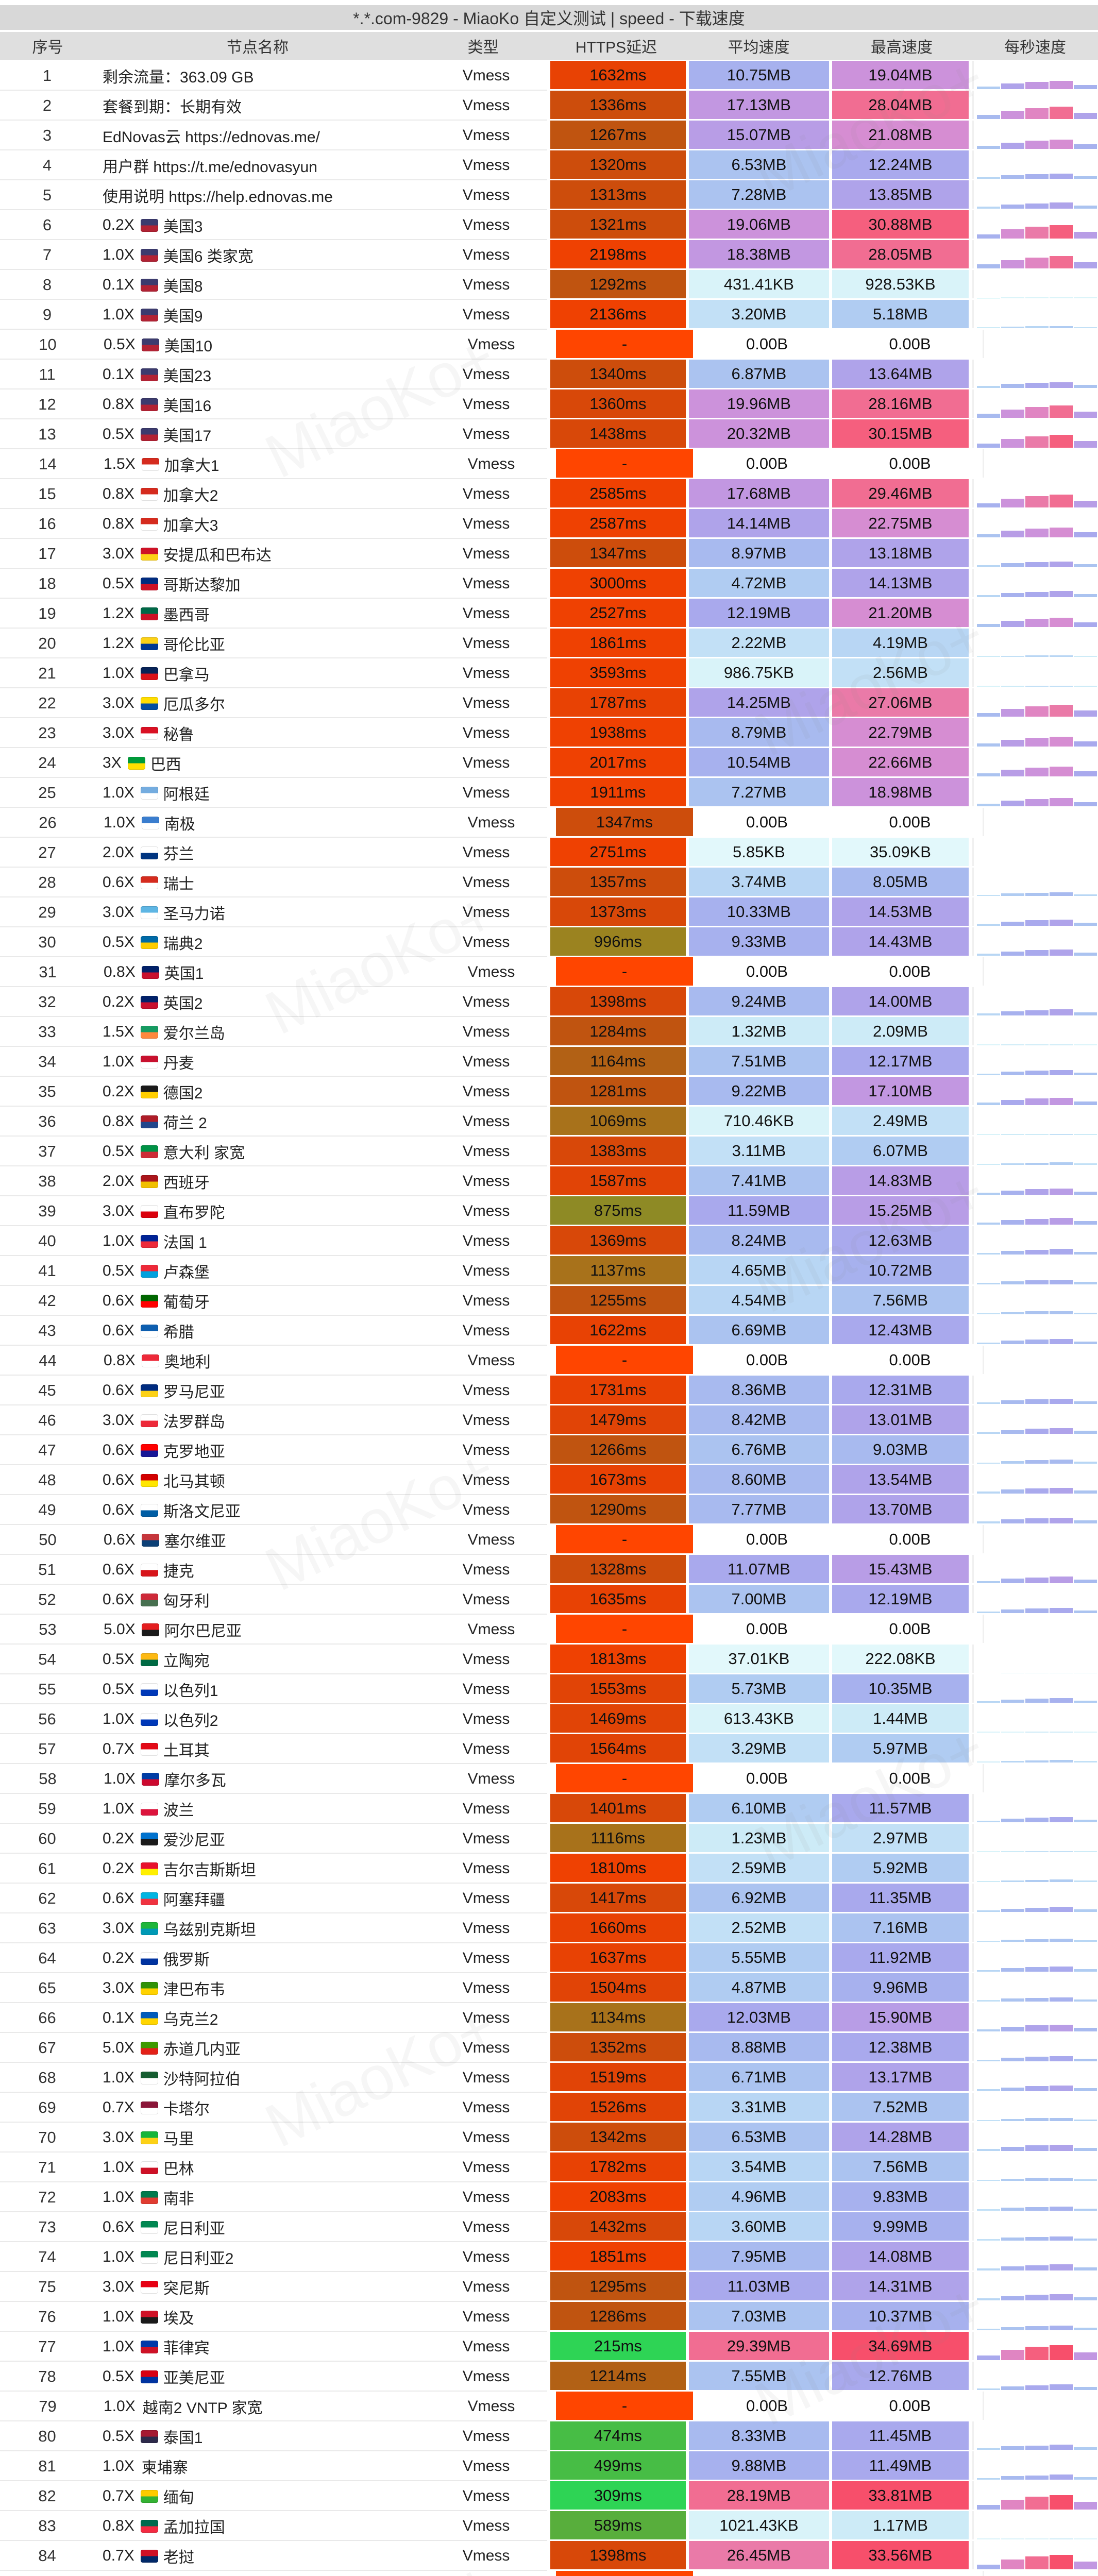 This screenshot has height=2576, width=1098. What do you see at coordinates (259, 2317) in the screenshot?
I see `node-name-cell: 1.0X 埃及` at bounding box center [259, 2317].